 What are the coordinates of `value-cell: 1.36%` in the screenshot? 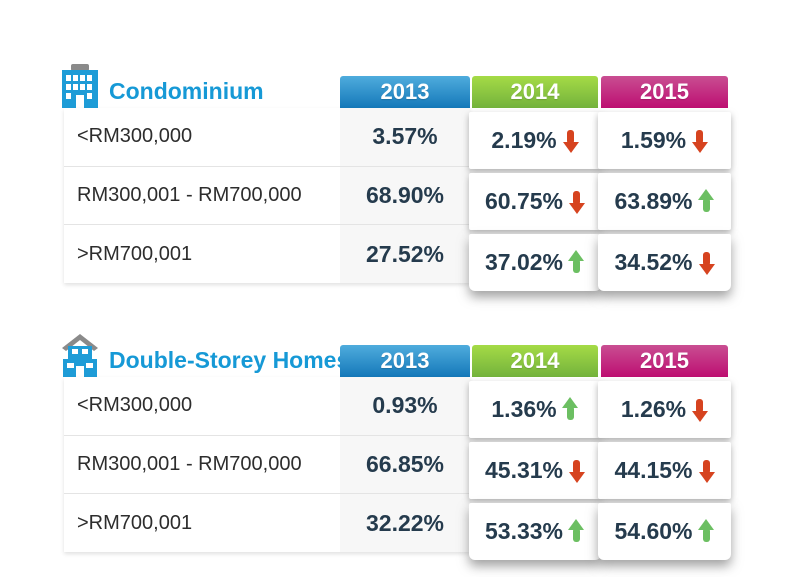 It's located at (535, 409).